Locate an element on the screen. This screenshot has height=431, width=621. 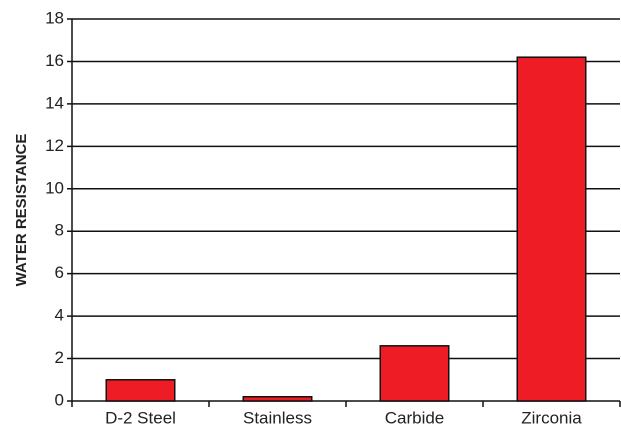
y-tick-label: 14 is located at coordinates (54, 102).